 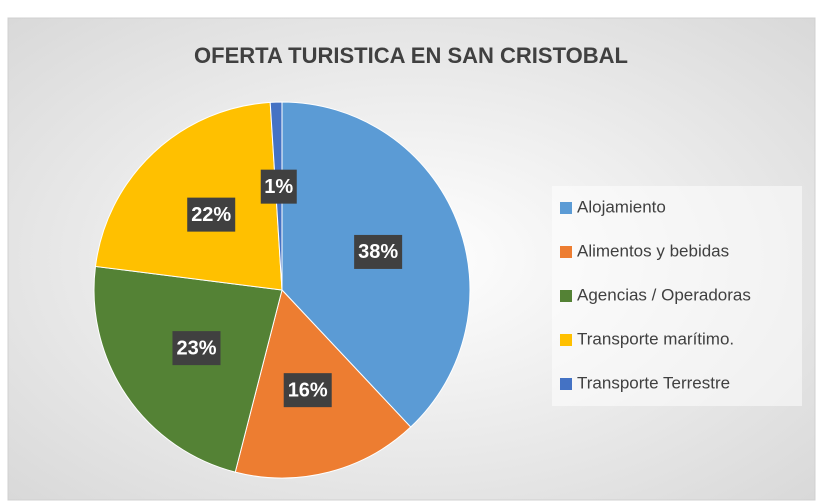 I want to click on data-label: 1%, so click(x=278, y=187).